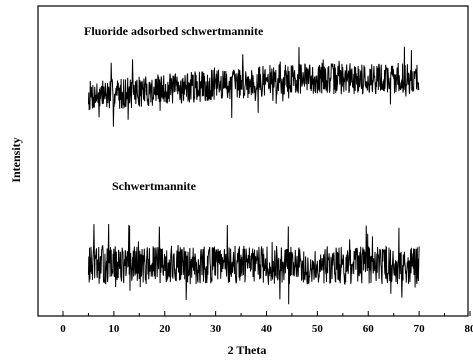  I want to click on x-tick-label-60: 60, so click(369, 329).